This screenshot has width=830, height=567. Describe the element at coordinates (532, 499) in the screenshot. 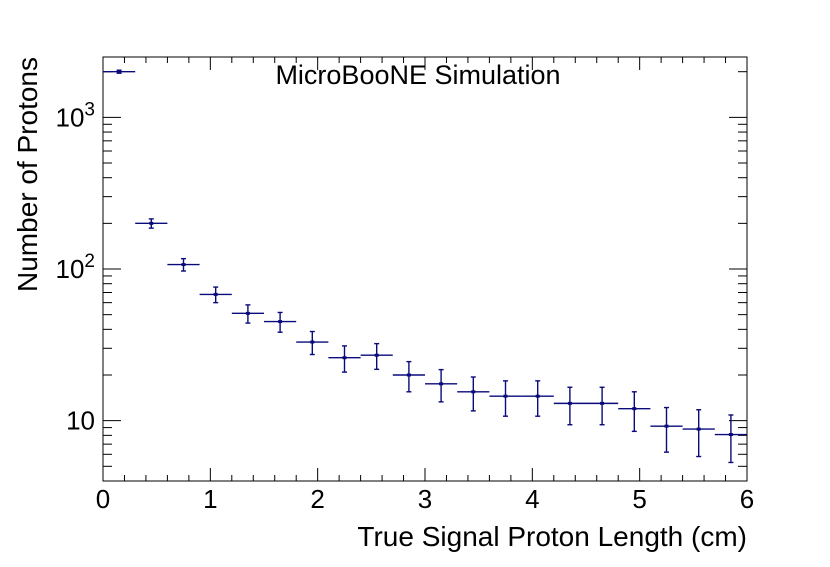

I see `x-tick-label: 4` at that location.